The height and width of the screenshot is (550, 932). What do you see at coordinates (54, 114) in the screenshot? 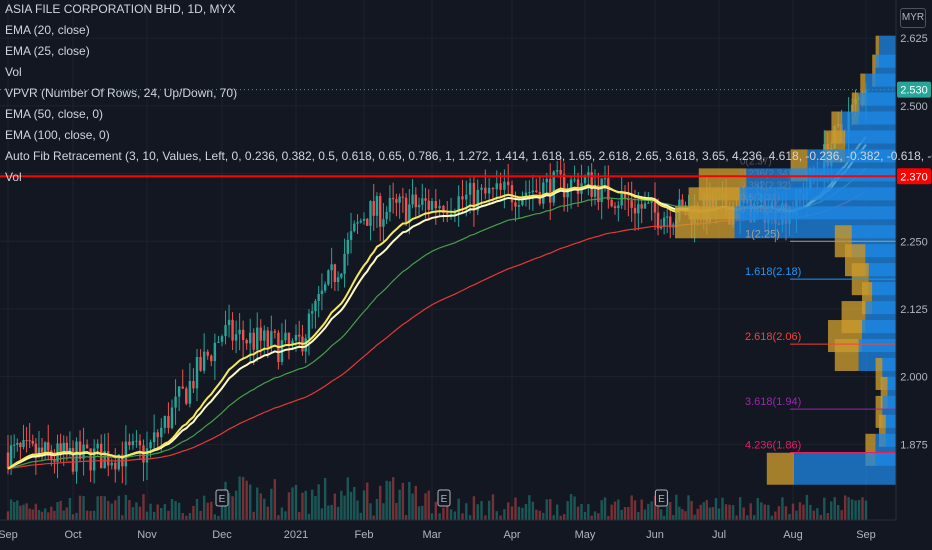
I see `indicator-ema50: EMA (50, close, 0)` at bounding box center [54, 114].